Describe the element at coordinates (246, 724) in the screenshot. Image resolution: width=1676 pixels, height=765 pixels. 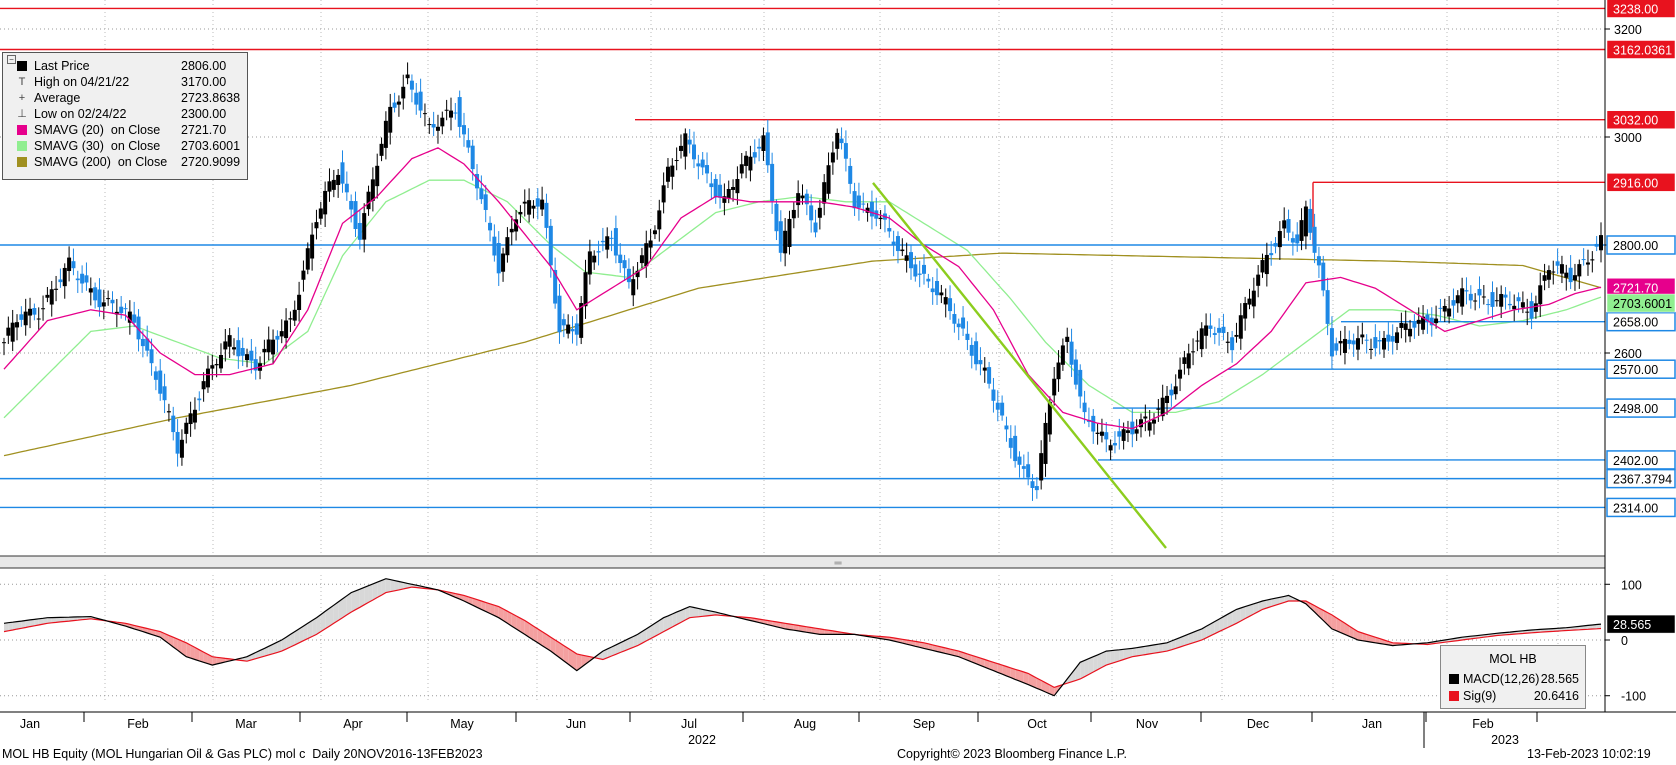
I see `month-label: Mar` at that location.